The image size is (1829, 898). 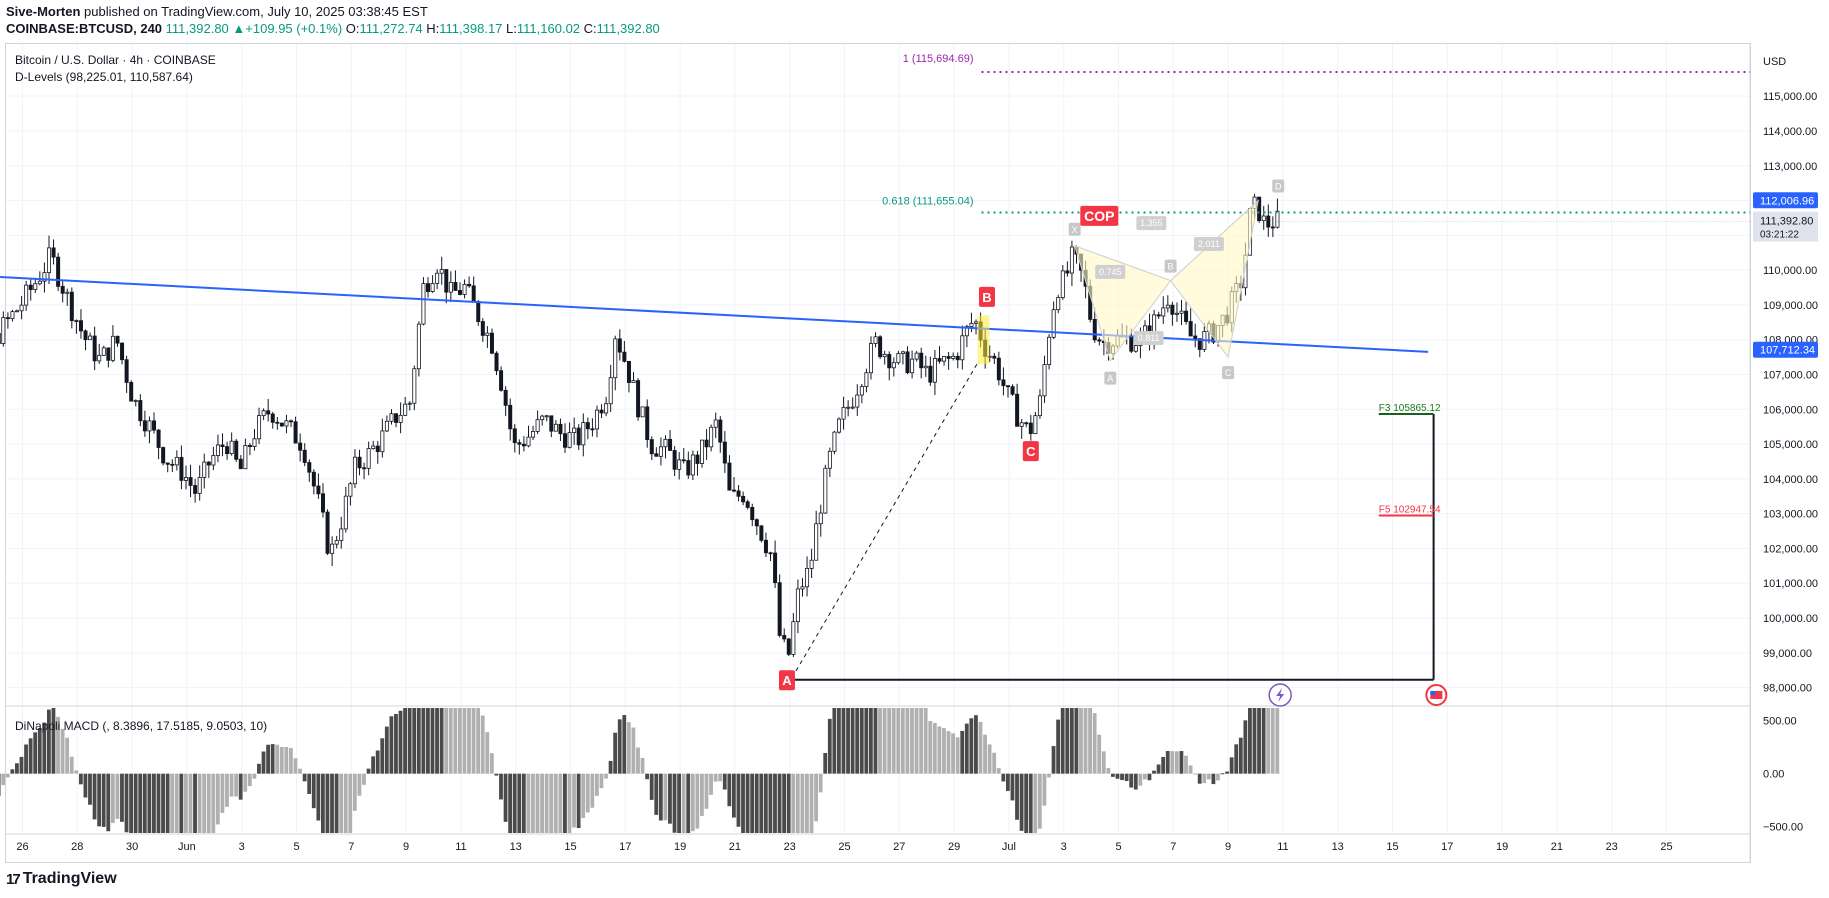 What do you see at coordinates (1774, 62) in the screenshot?
I see `currency-label: USD` at bounding box center [1774, 62].